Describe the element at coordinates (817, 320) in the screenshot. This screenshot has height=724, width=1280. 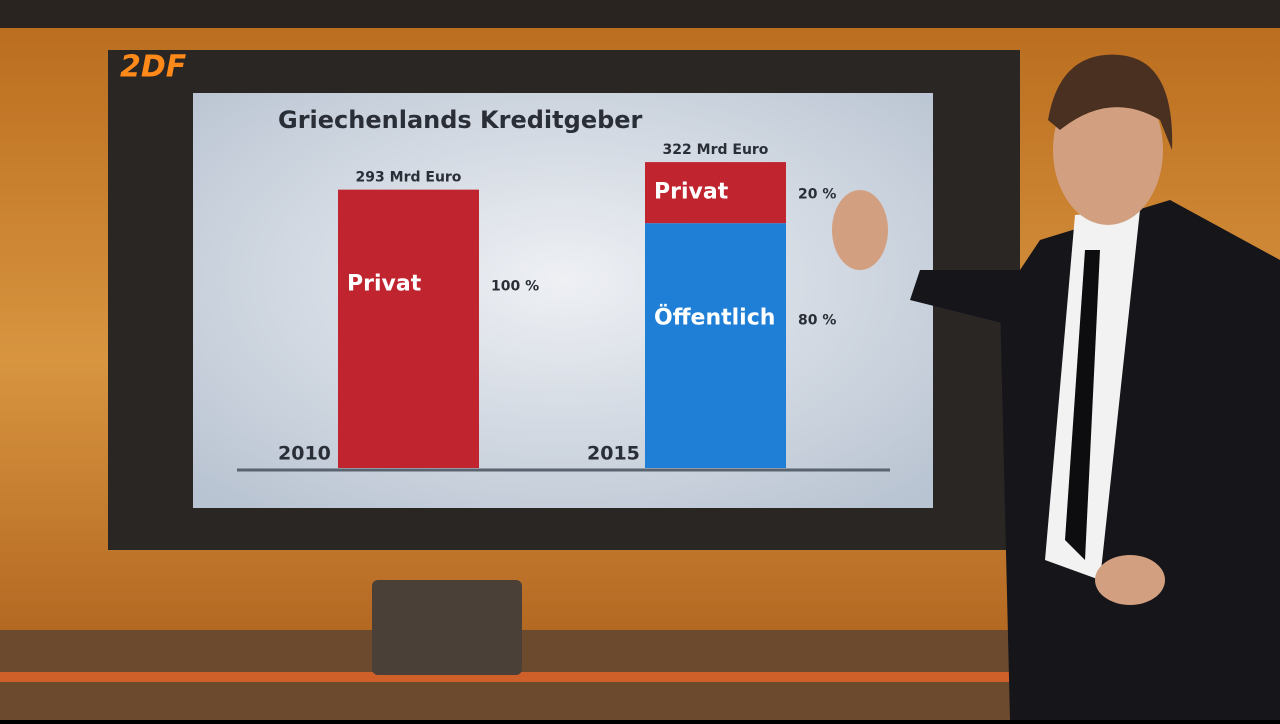
I see `value-label: 80 %` at that location.